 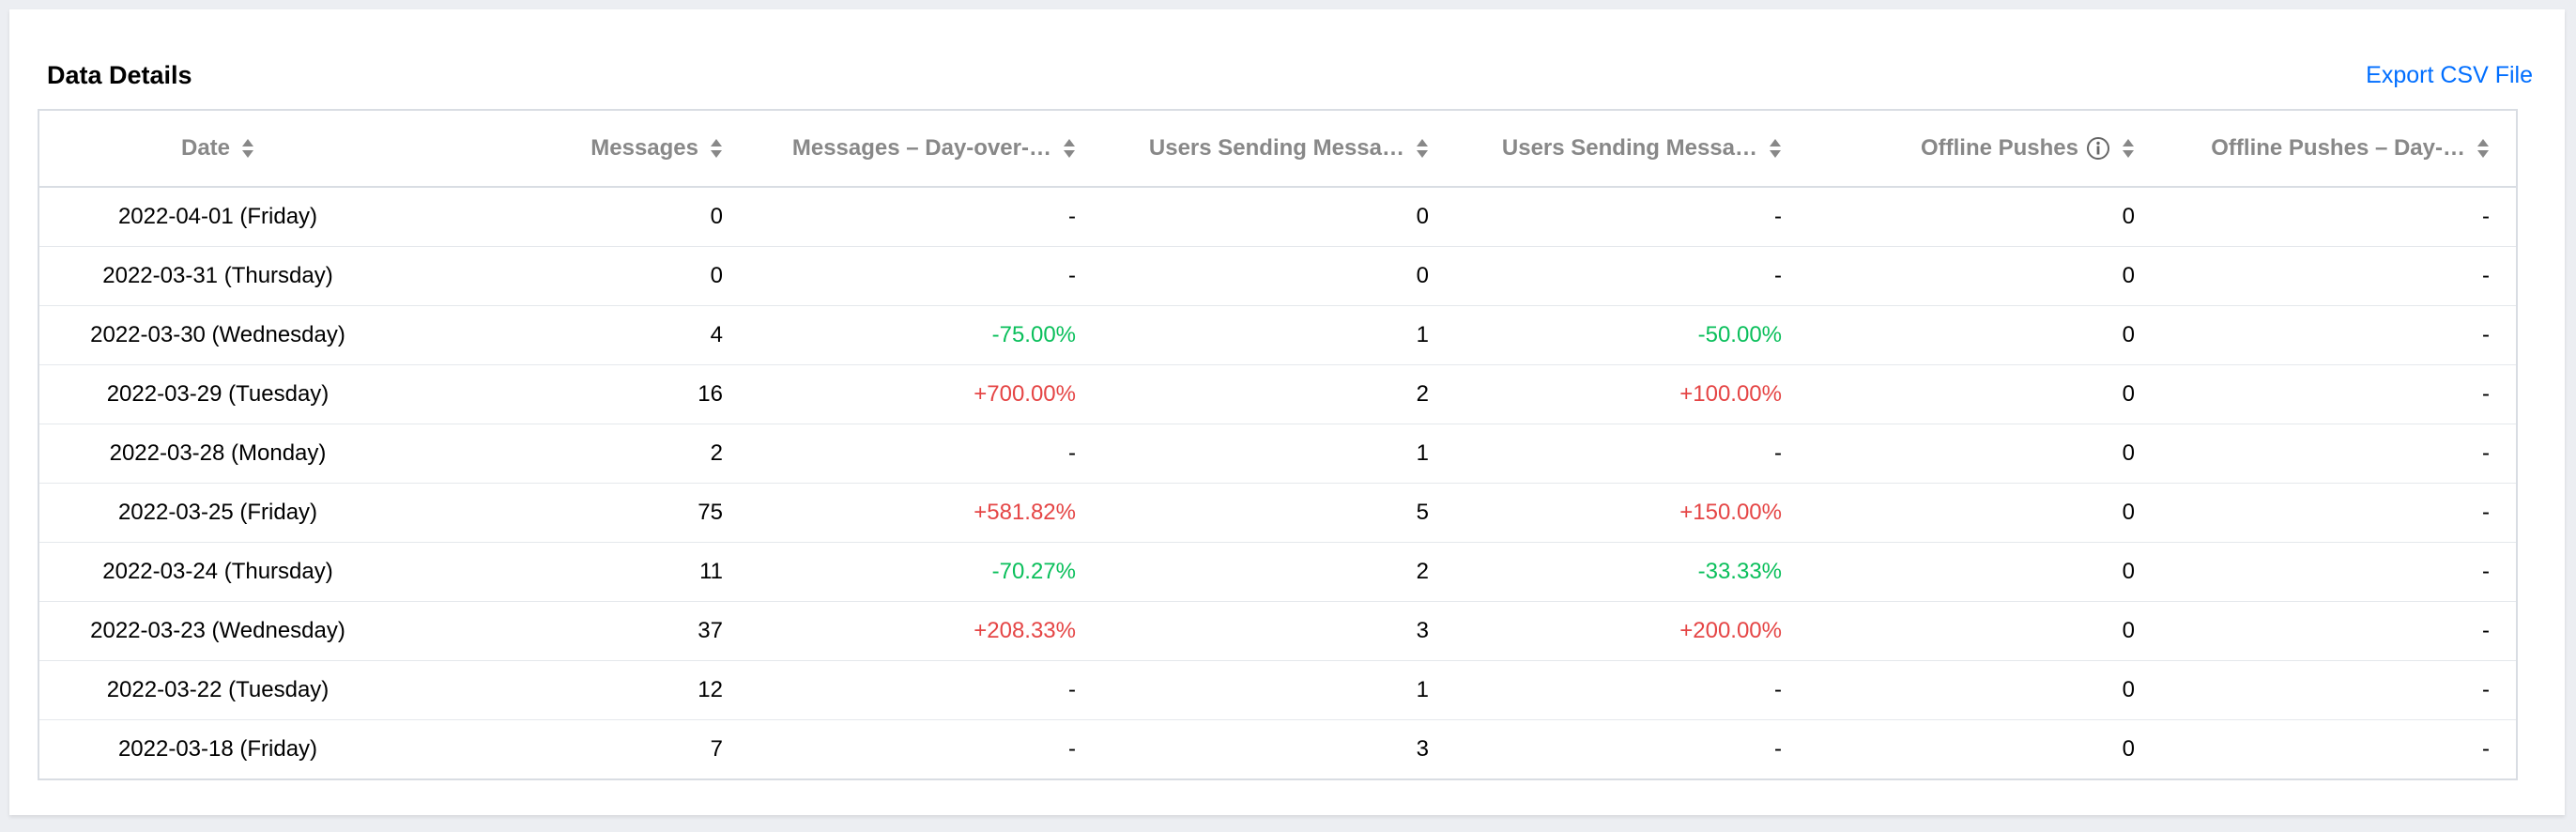 I want to click on users-dod-cell: -33.33%, so click(x=1631, y=572).